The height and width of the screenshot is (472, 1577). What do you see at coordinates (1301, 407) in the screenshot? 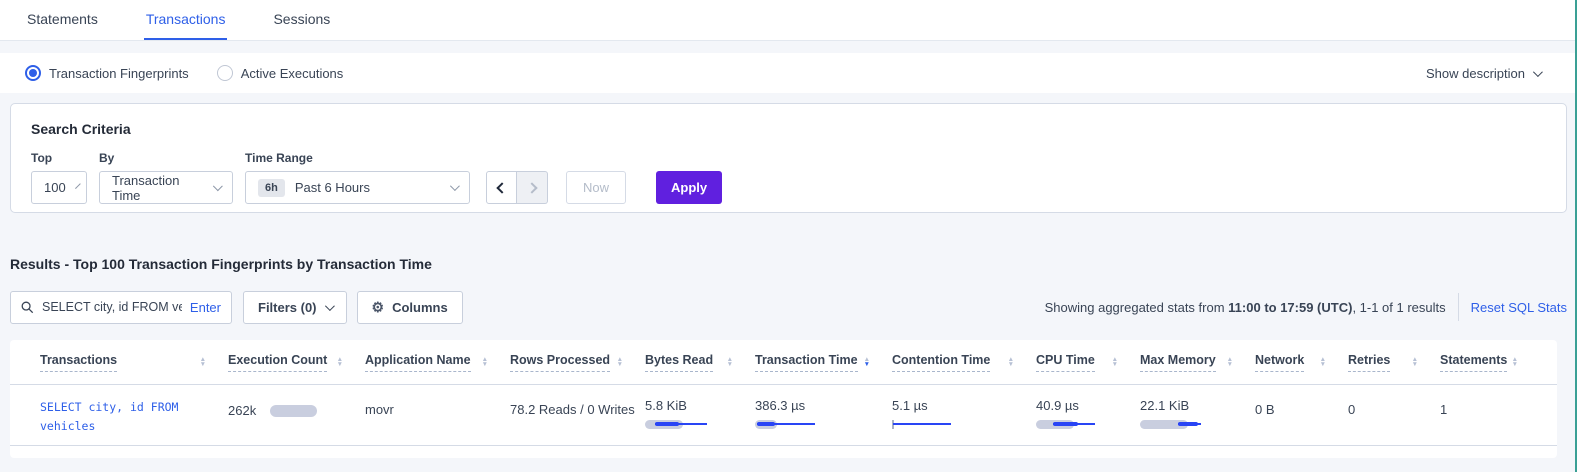
I see `cell-network: 0 B` at bounding box center [1301, 407].